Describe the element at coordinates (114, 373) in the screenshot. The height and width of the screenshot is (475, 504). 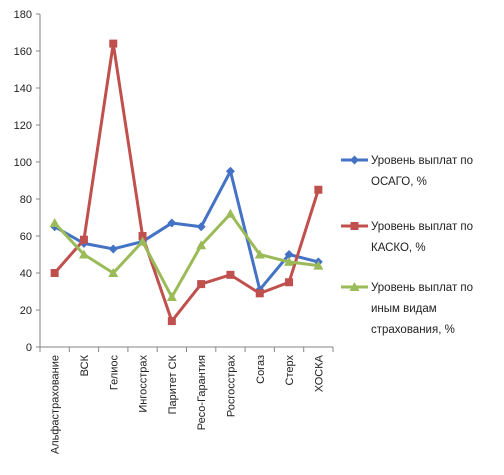
I see `x-category-label: Гелиос` at that location.